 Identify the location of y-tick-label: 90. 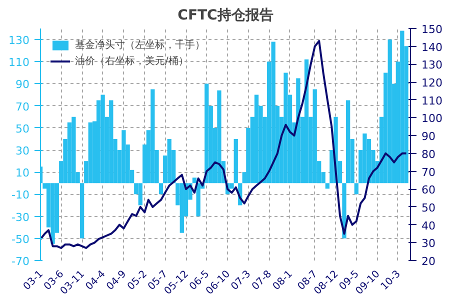
(23, 85).